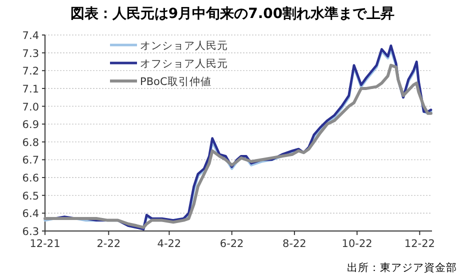  What do you see at coordinates (232, 244) in the screenshot?
I see `x-tick-label: 6-22` at bounding box center [232, 244].